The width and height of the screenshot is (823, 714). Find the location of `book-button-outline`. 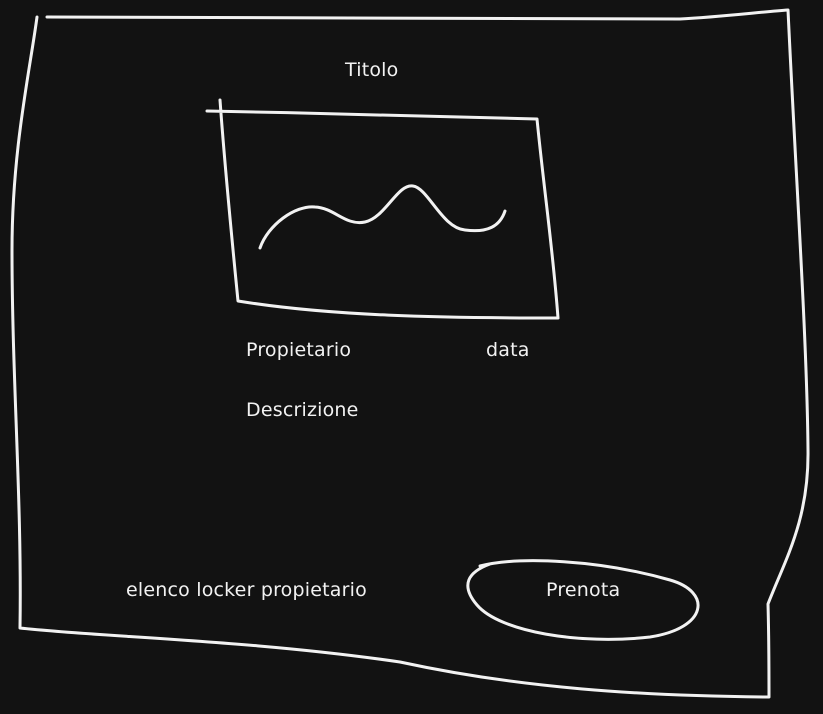

book-button-outline is located at coordinates (583, 600).